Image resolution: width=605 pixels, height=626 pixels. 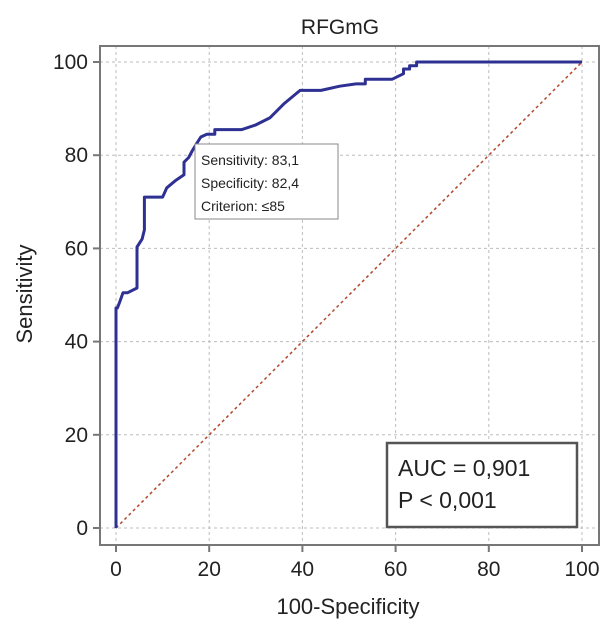 What do you see at coordinates (76, 155) in the screenshot?
I see `y-tick-label-80: 80` at bounding box center [76, 155].